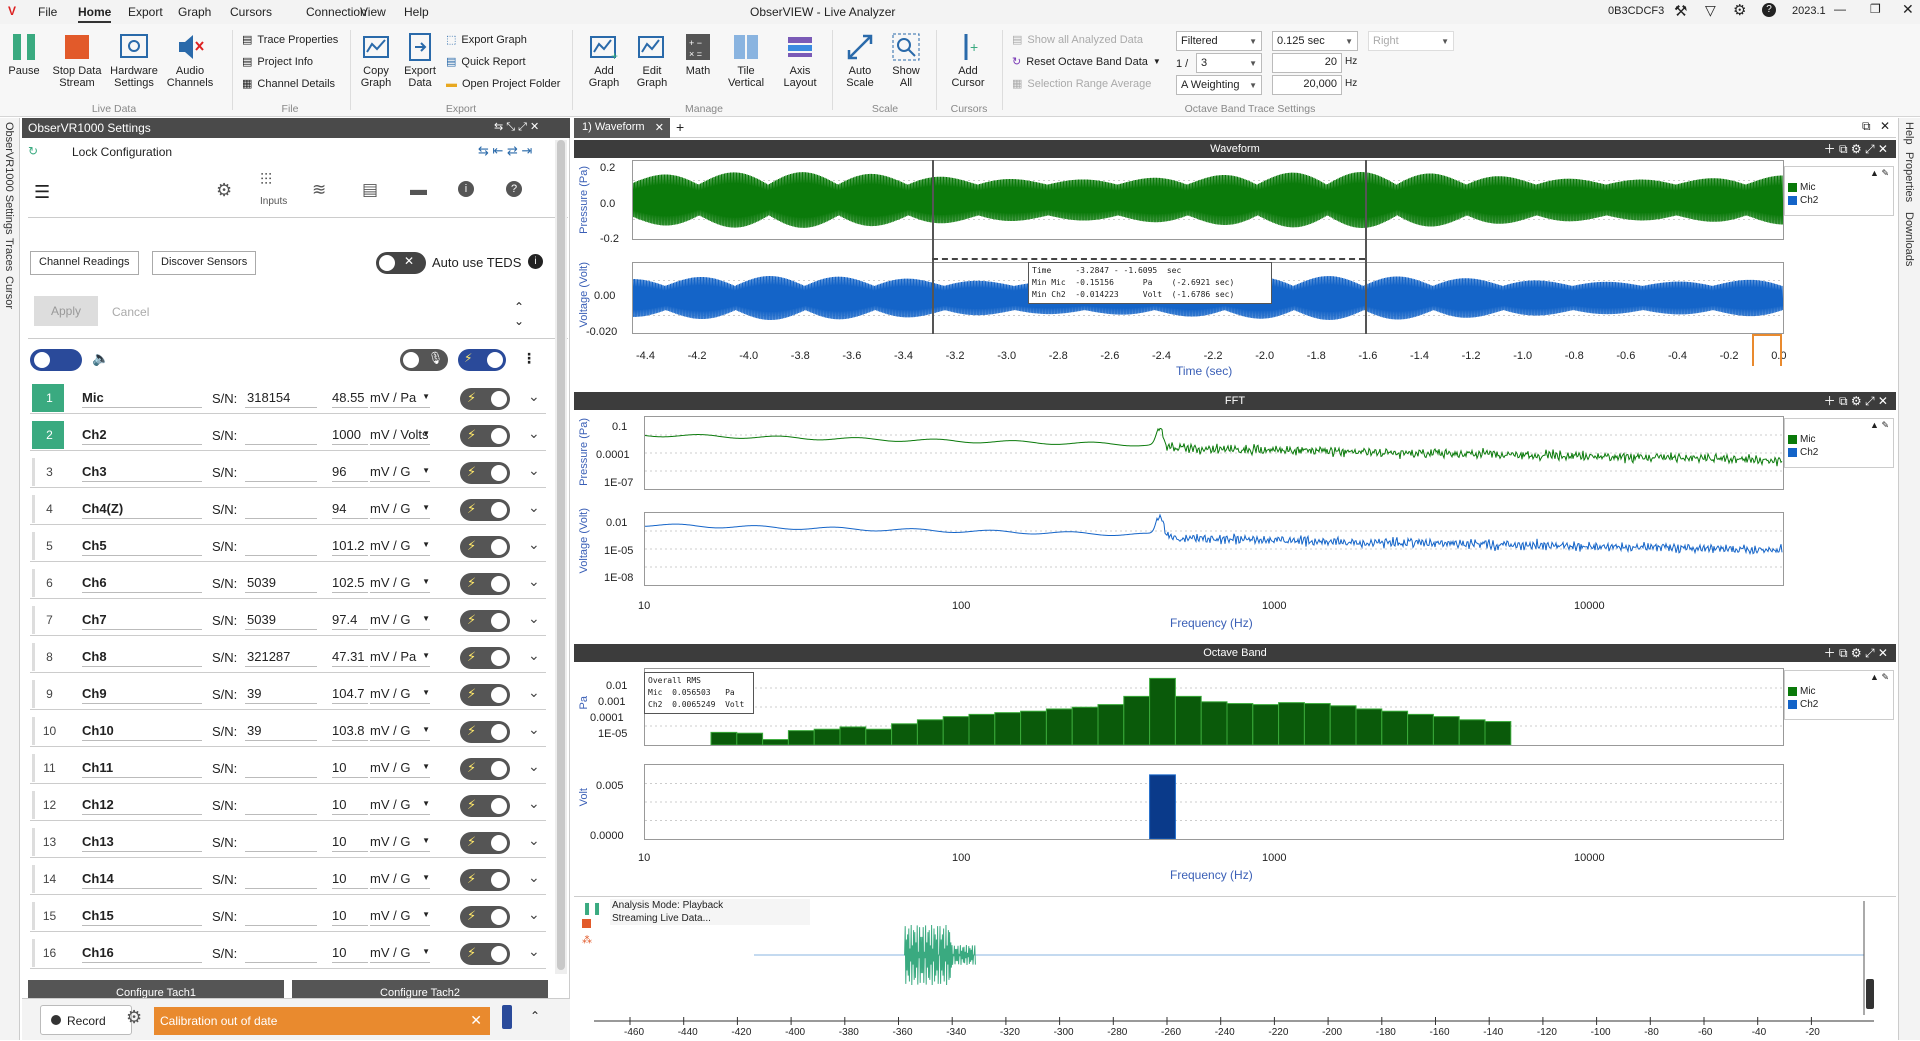 This screenshot has height=1041, width=1920. Describe the element at coordinates (529, 358) in the screenshot. I see `more-options-icon: ⋮` at that location.